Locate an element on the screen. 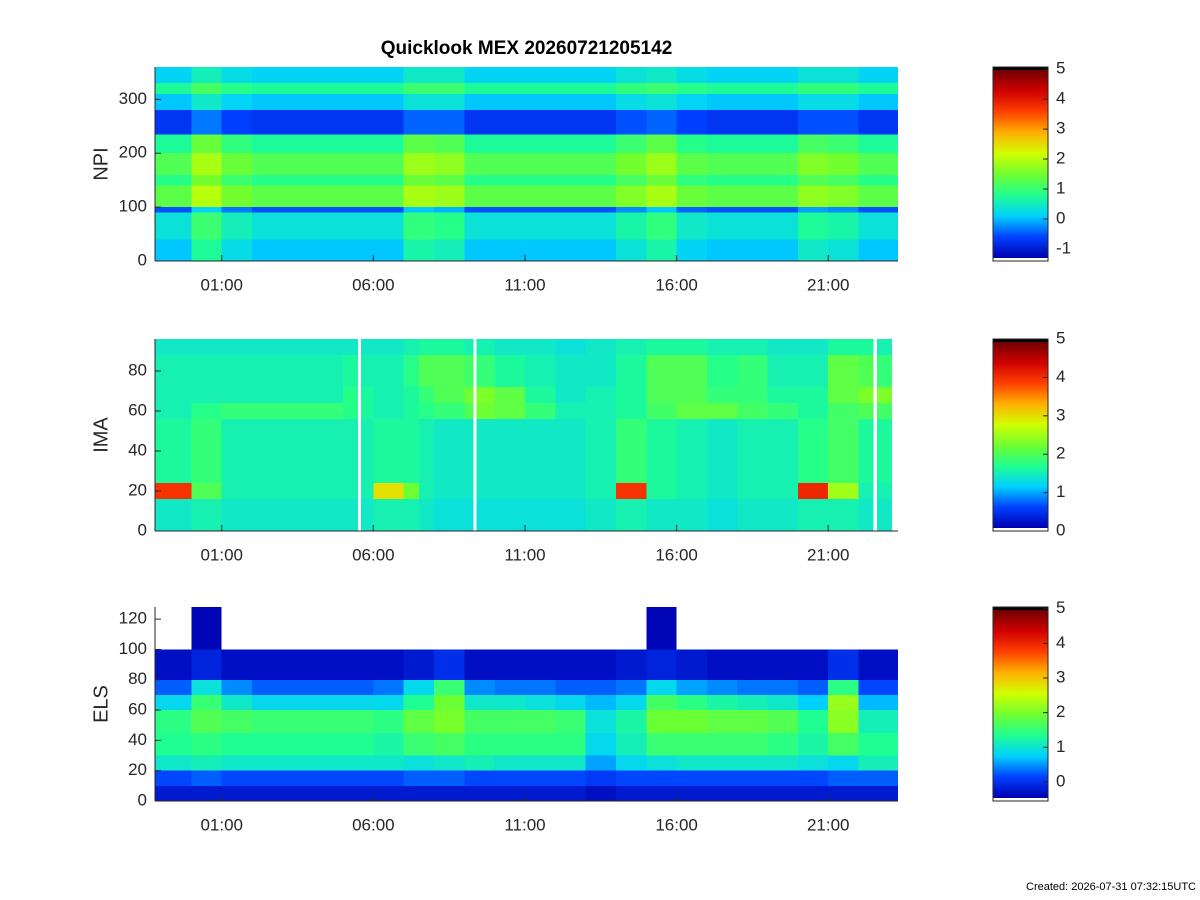 The image size is (1200, 900). colorbar-under is located at coordinates (1020, 529).